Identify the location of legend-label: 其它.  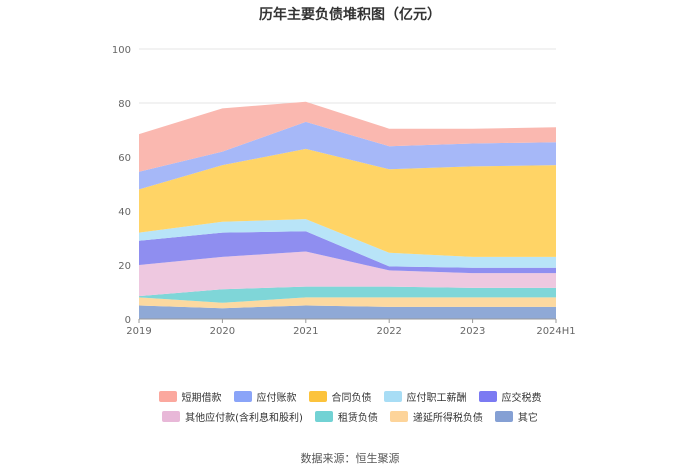
(527, 418).